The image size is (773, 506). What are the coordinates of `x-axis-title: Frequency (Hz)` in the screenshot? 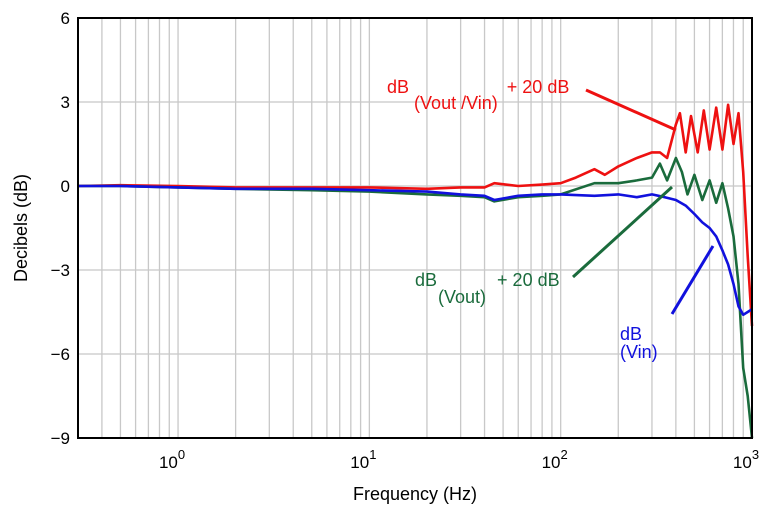 It's located at (415, 494).